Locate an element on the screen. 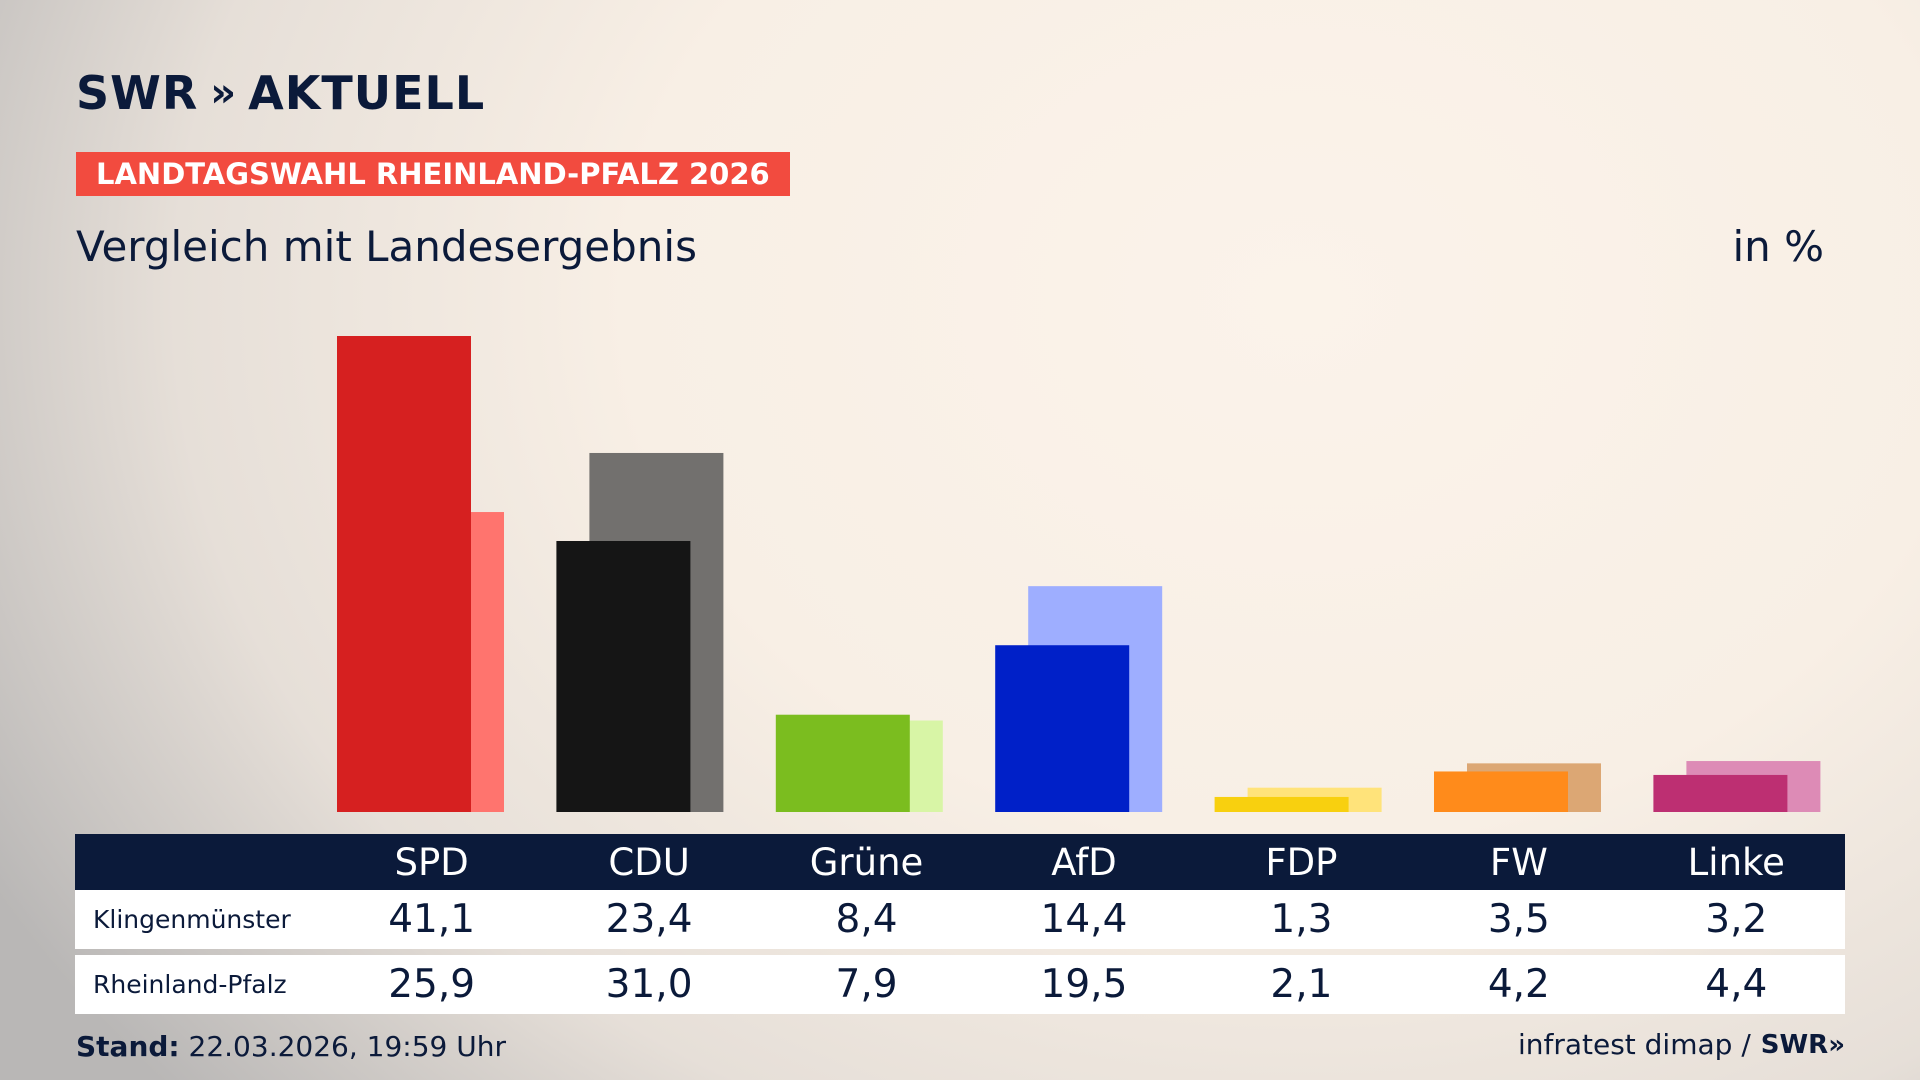  bar-gemeinde-linke is located at coordinates (1720, 793).